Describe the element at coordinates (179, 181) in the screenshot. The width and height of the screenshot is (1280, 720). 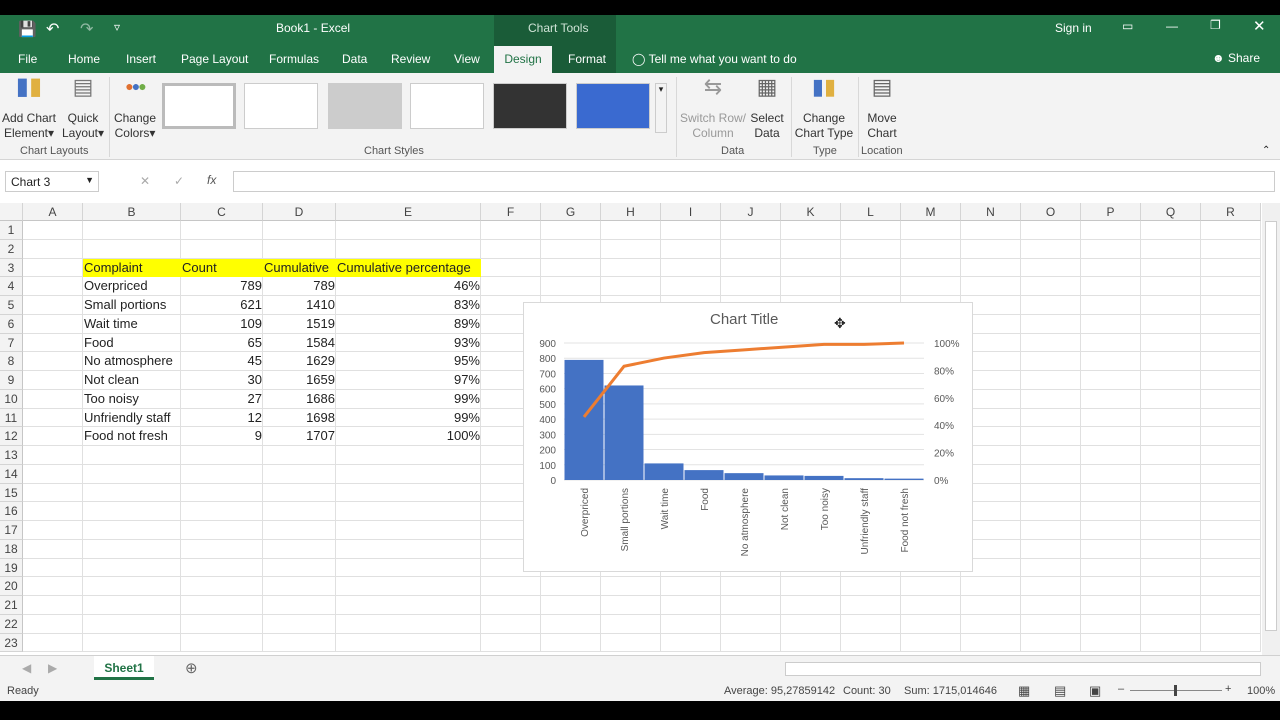
I see `enter-icon: ✓` at that location.